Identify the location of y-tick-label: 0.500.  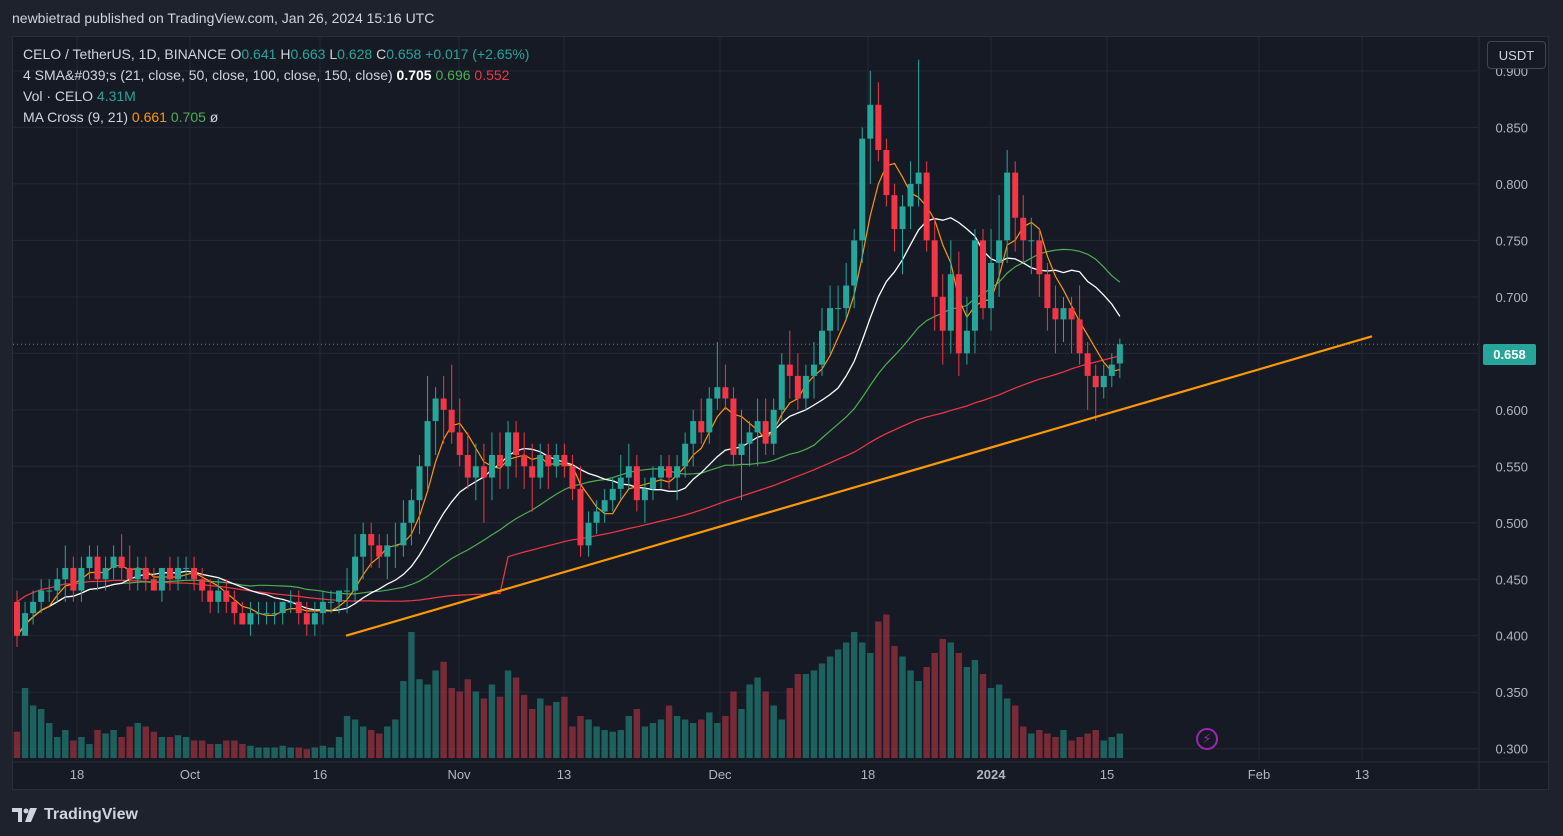
(1511, 523).